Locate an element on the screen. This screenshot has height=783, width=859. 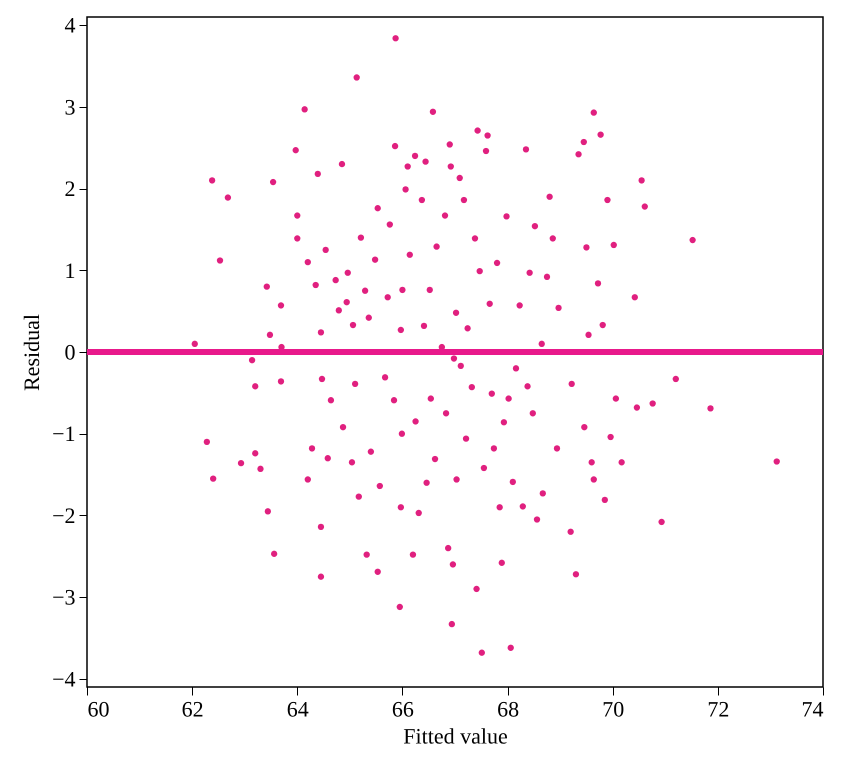
x-tick-label: 66 is located at coordinates (403, 709).